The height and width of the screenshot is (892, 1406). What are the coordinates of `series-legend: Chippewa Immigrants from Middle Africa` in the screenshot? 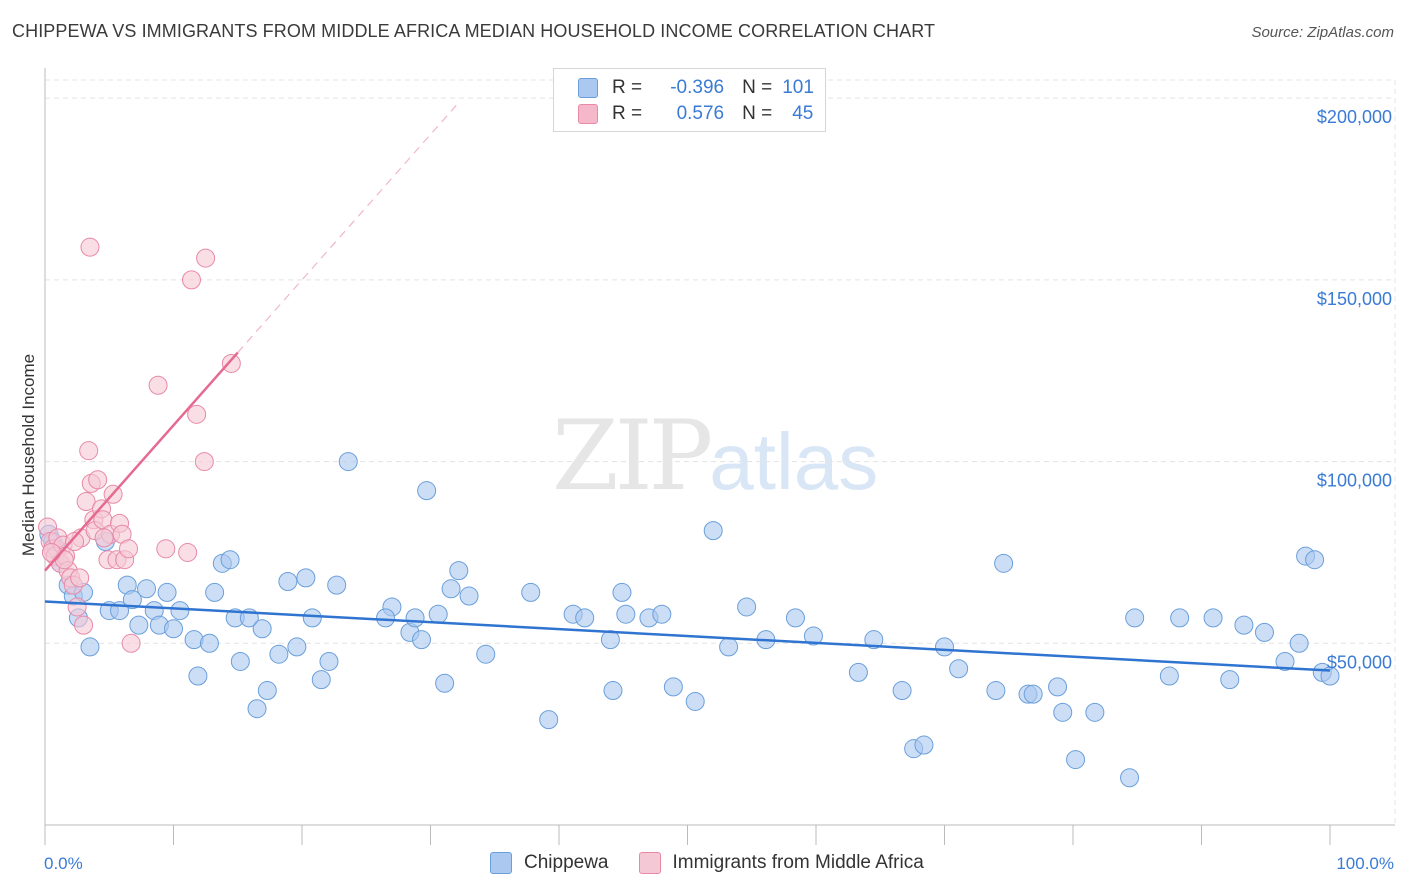 It's located at (722, 863).